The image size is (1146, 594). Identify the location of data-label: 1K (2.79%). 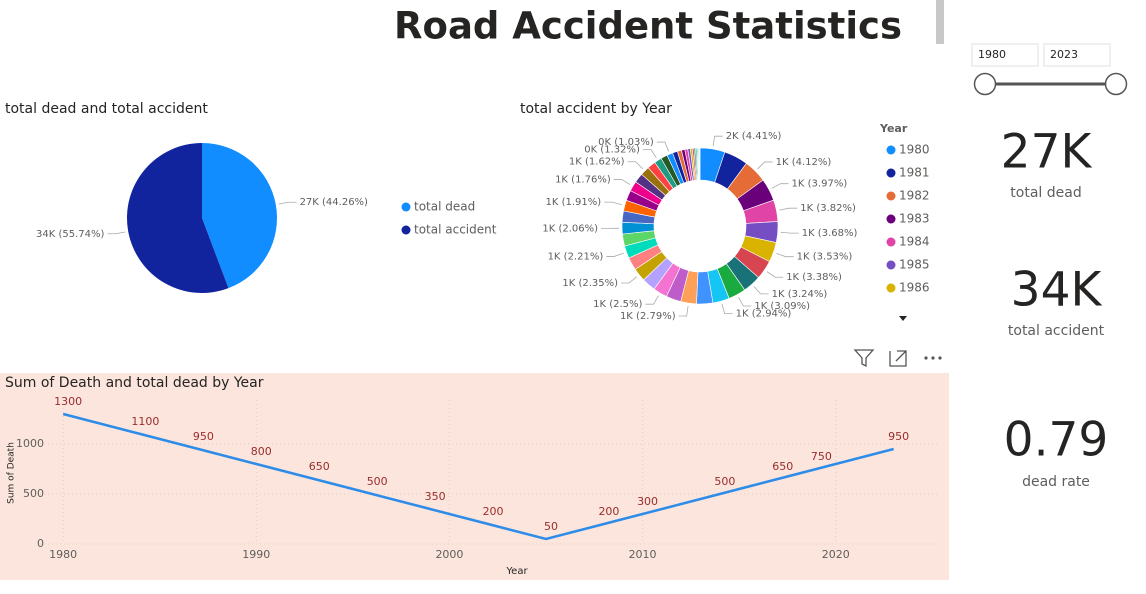
(648, 316).